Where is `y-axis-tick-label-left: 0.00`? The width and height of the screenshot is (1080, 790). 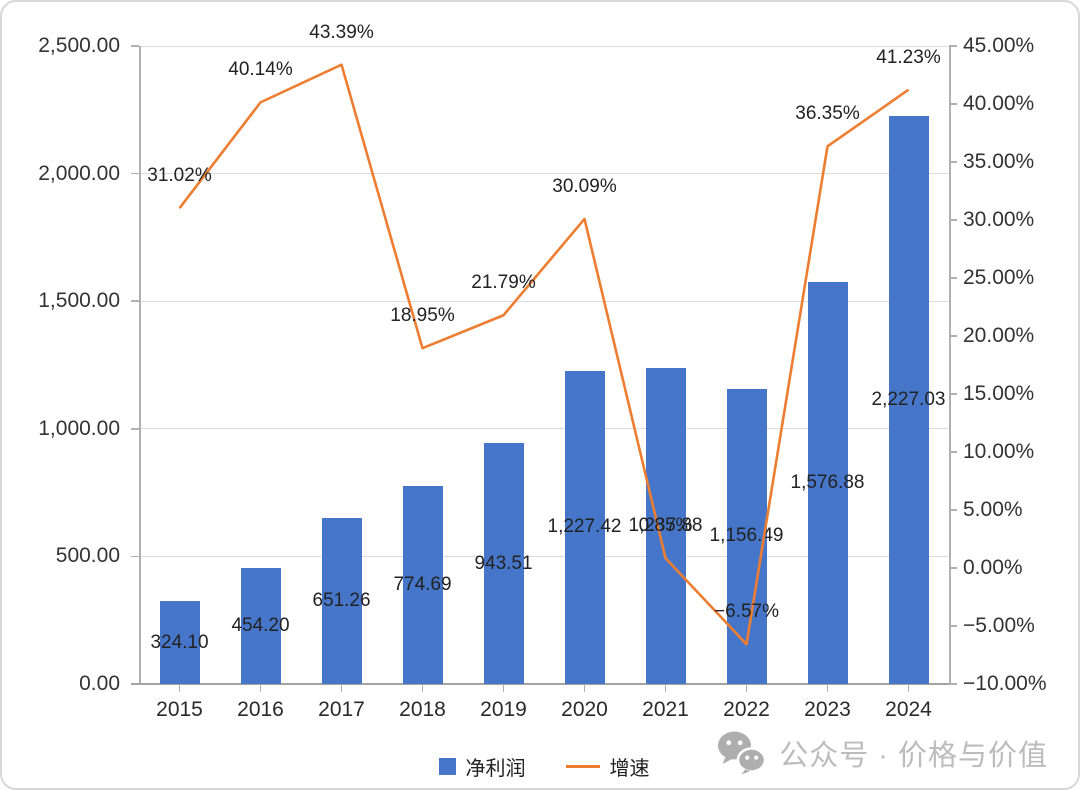
y-axis-tick-label-left: 0.00 is located at coordinates (99, 683).